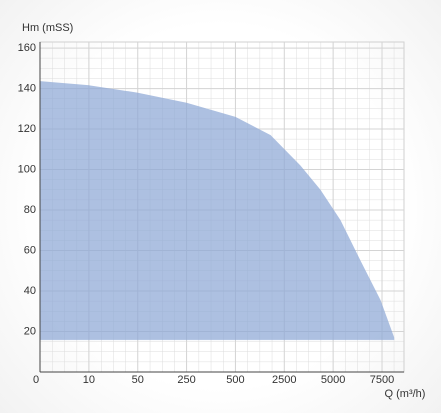 The image size is (441, 413). Describe the element at coordinates (36, 380) in the screenshot. I see `x-tick-label: 0` at that location.